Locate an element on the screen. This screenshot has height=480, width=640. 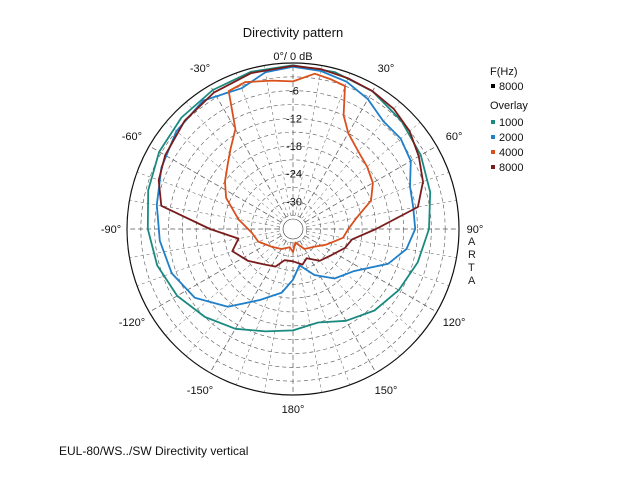
legend-label-4000: 4000 is located at coordinates (511, 153).